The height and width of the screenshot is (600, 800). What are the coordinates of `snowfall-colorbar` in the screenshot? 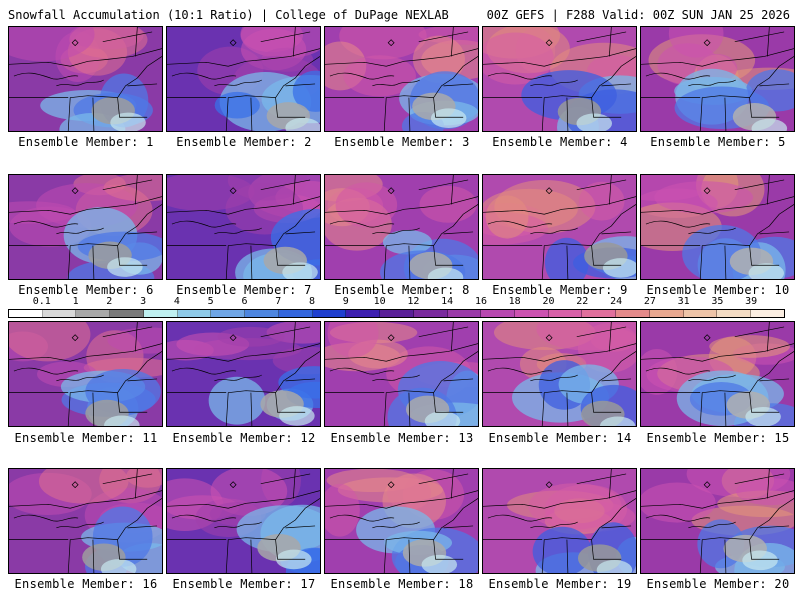 It's located at (396, 313).